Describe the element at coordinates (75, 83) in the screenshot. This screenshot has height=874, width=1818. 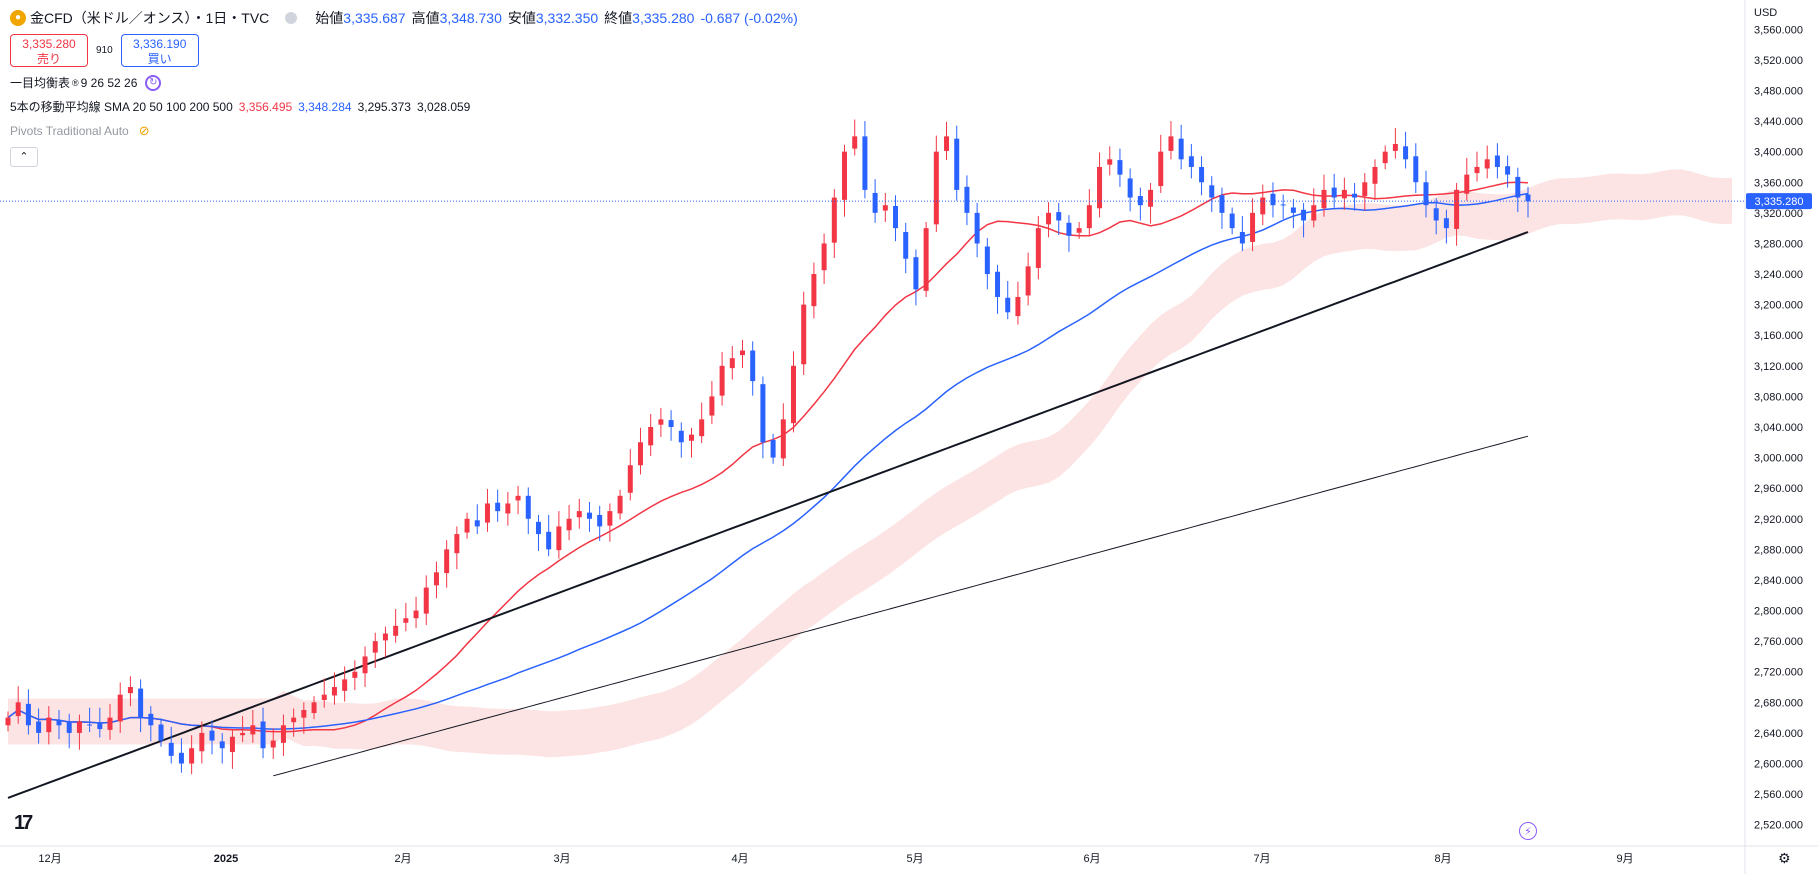
I see `ichimoku-info-icon: ®` at that location.